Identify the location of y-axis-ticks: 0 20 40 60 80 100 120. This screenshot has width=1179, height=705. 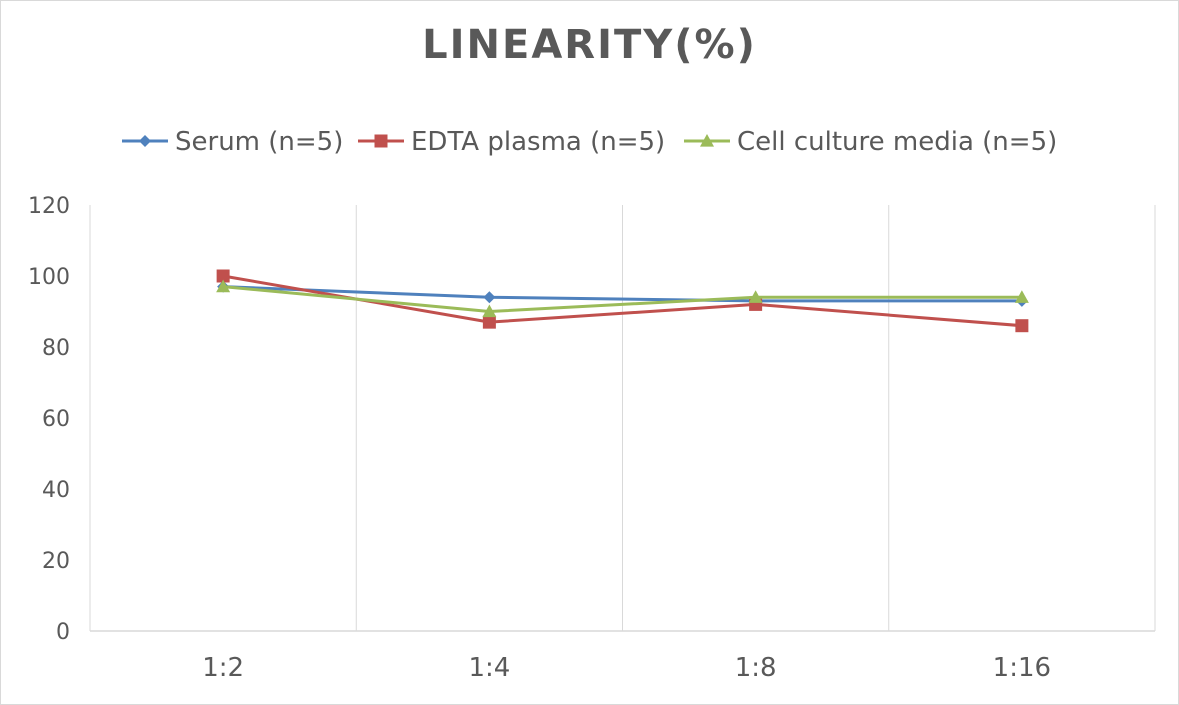
(49, 419).